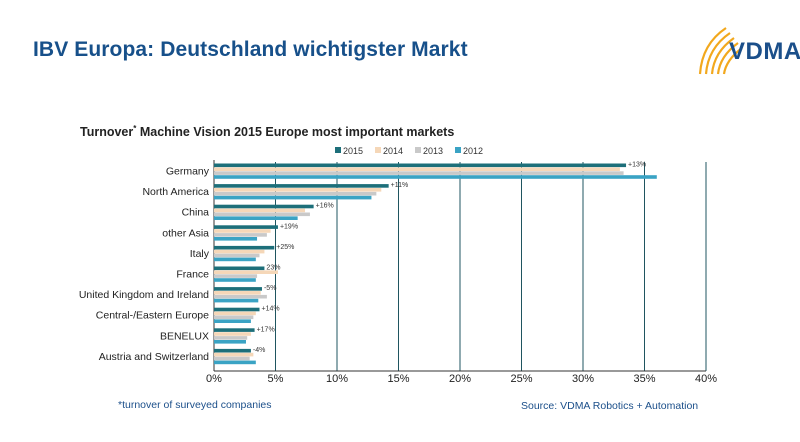  I want to click on bar-3-2015, so click(246, 227).